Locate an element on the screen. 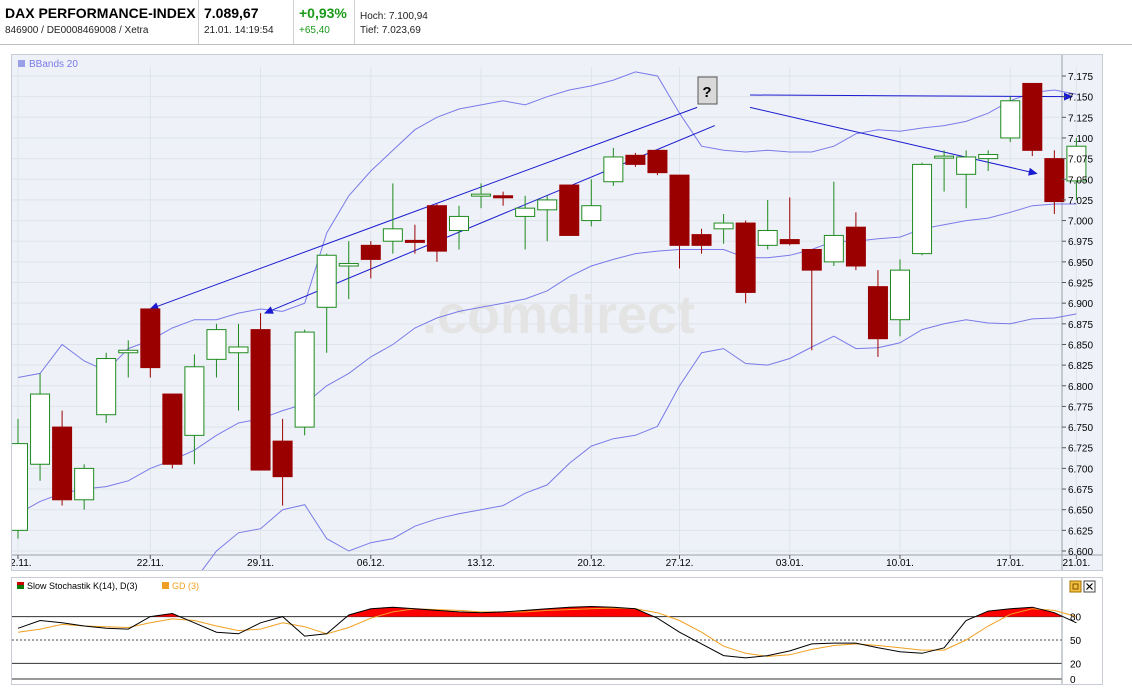  watermark: .comdirect is located at coordinates (558, 315).